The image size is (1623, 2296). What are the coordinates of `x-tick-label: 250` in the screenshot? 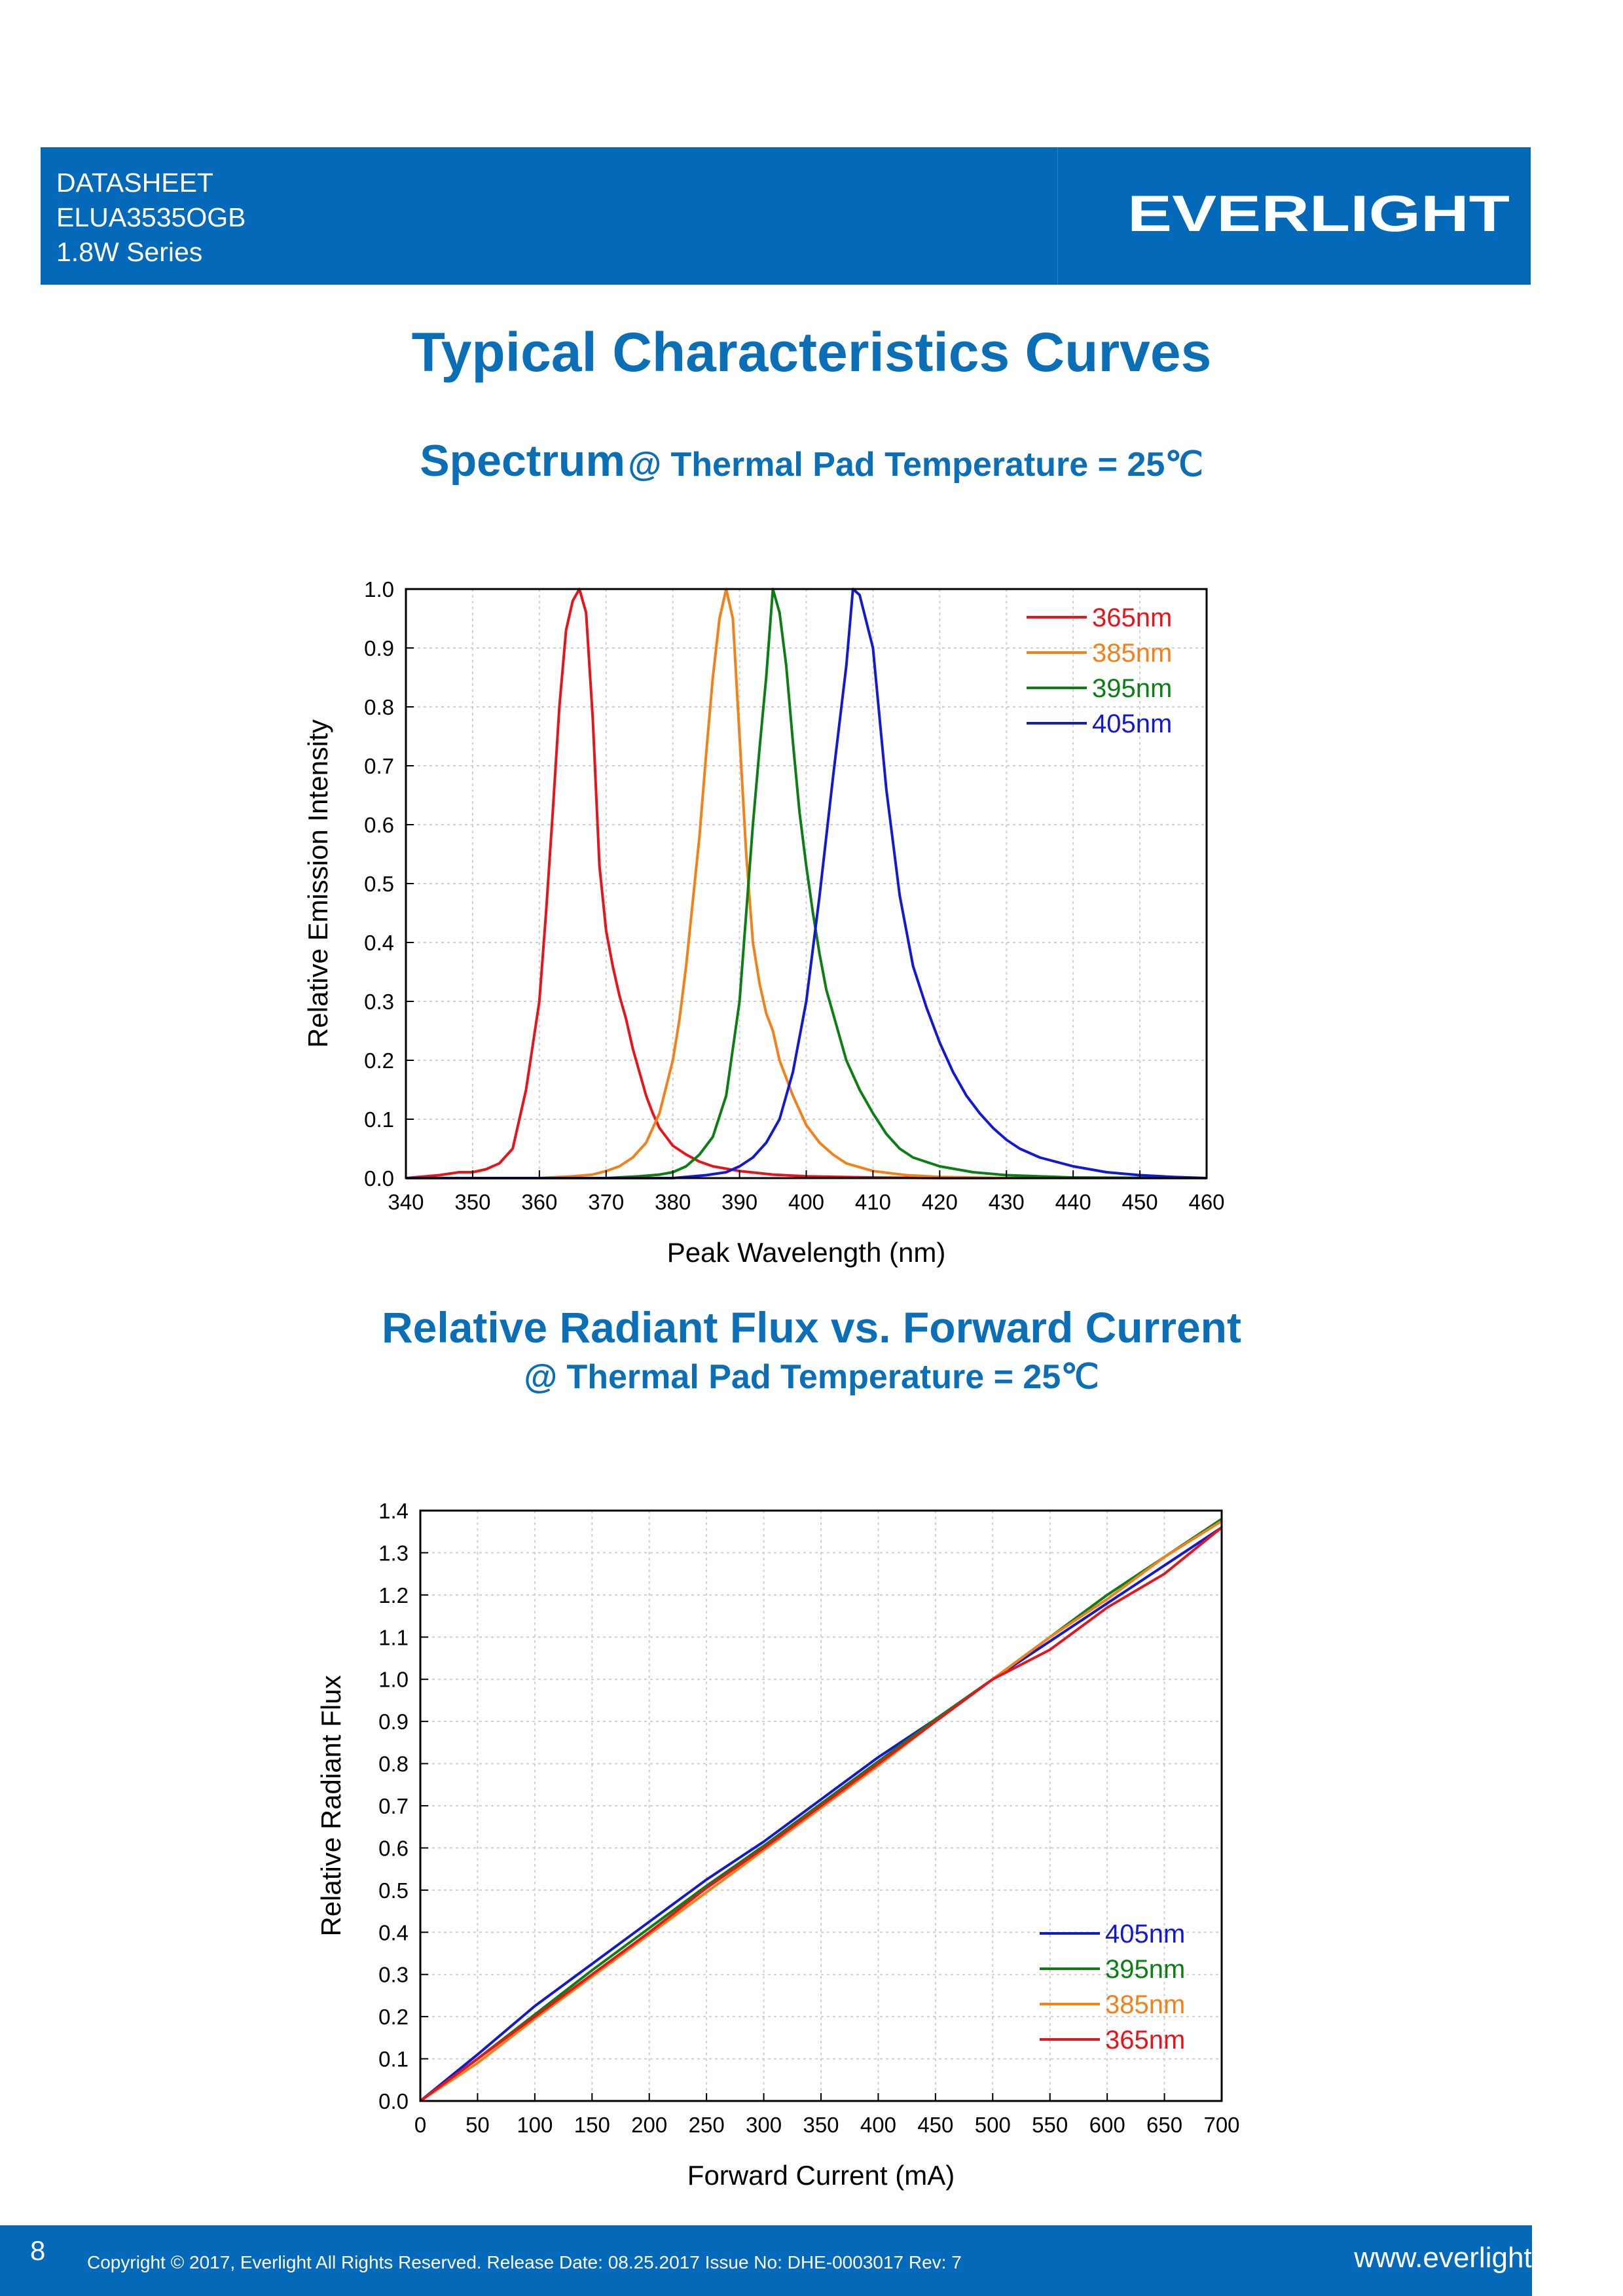 It's located at (707, 2125).